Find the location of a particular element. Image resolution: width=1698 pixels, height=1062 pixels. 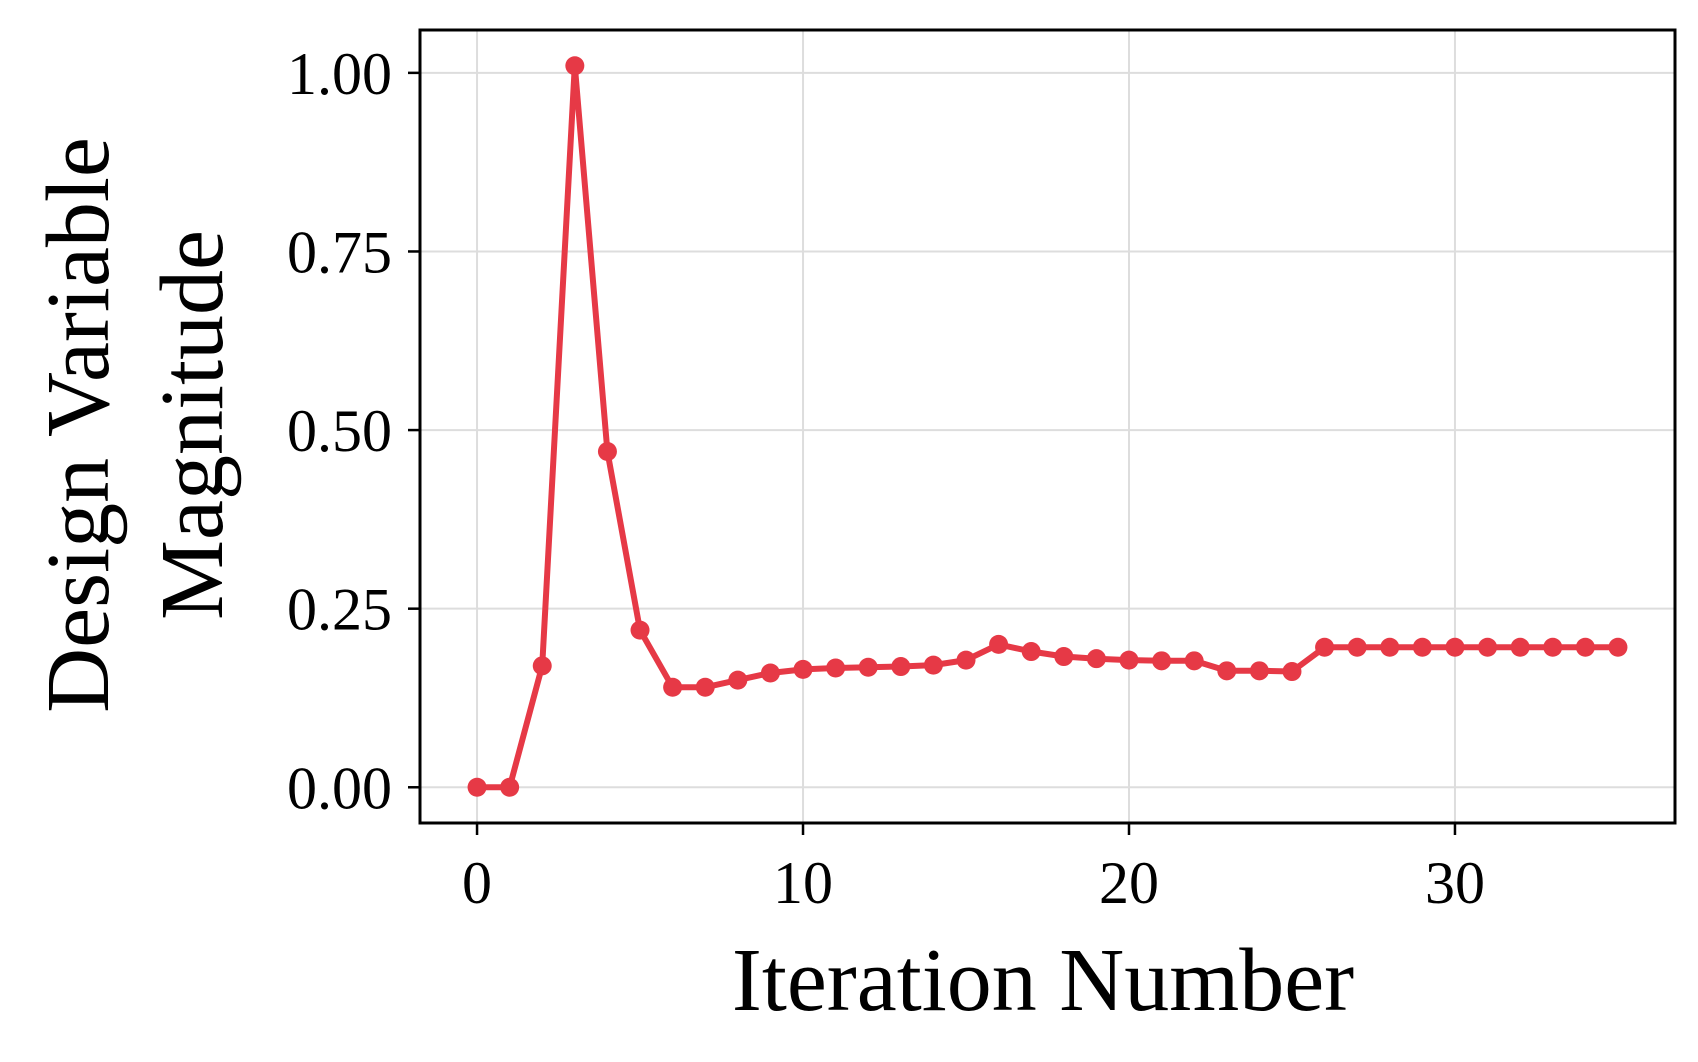

x-tick-label: 20 is located at coordinates (1129, 883).